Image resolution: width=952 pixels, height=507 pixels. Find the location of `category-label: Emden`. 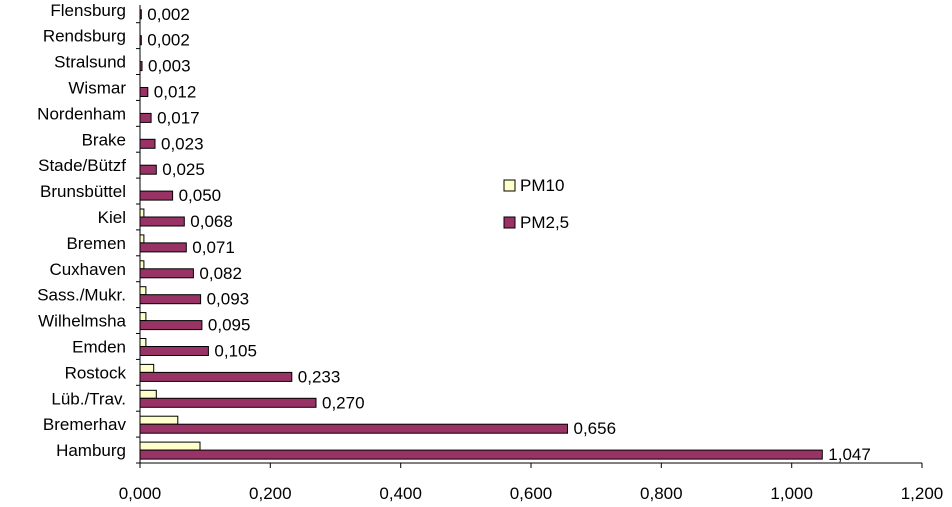

category-label: Emden is located at coordinates (99, 347).